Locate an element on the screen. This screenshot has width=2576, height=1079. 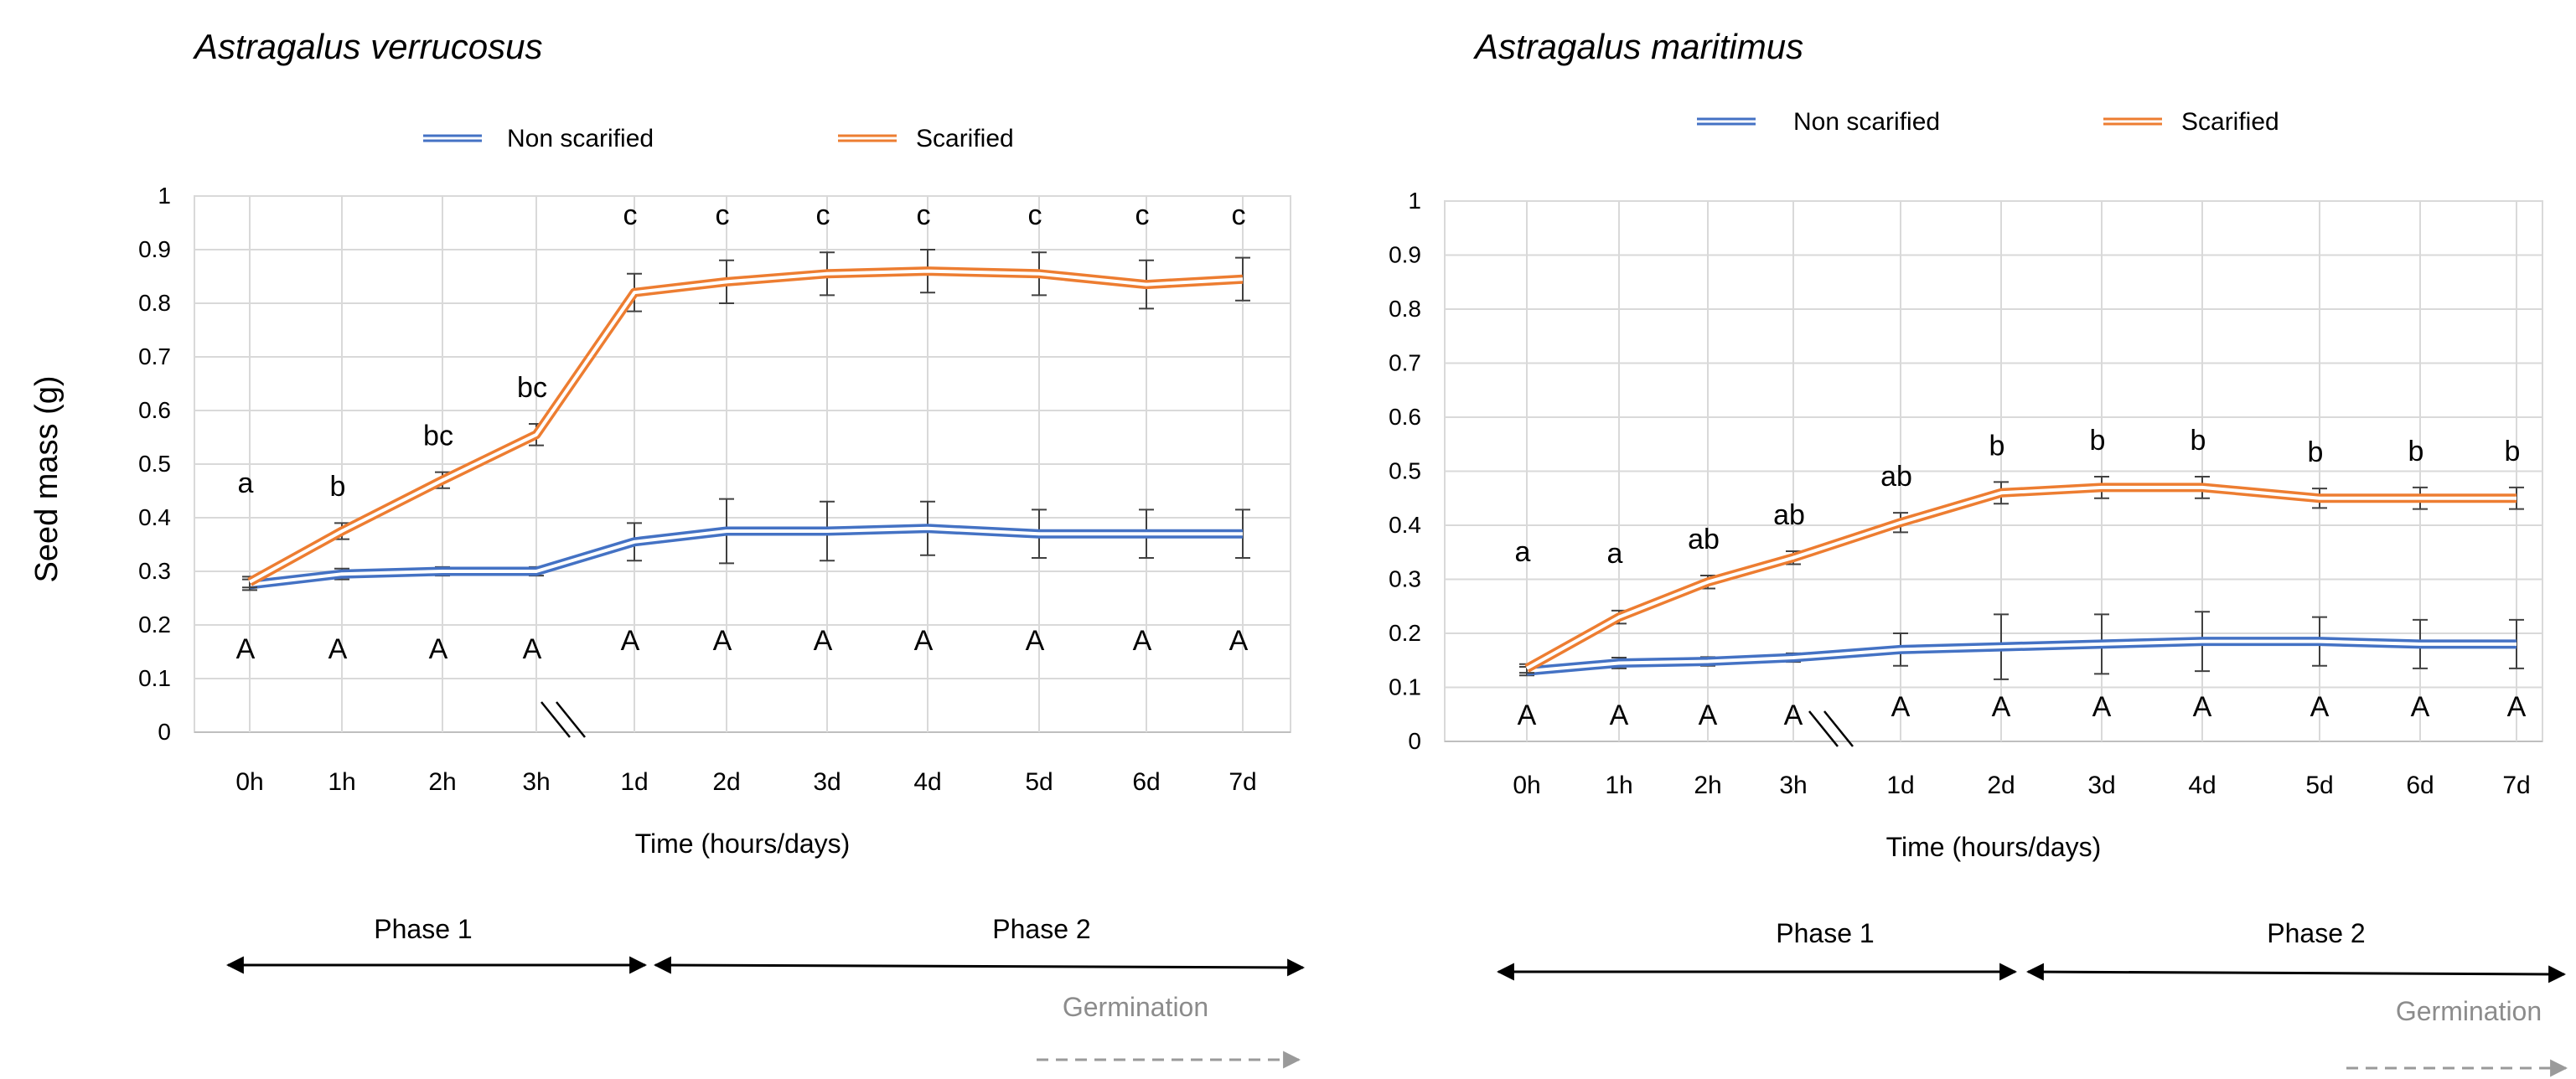
x-tick-label: 6d is located at coordinates (1146, 782).